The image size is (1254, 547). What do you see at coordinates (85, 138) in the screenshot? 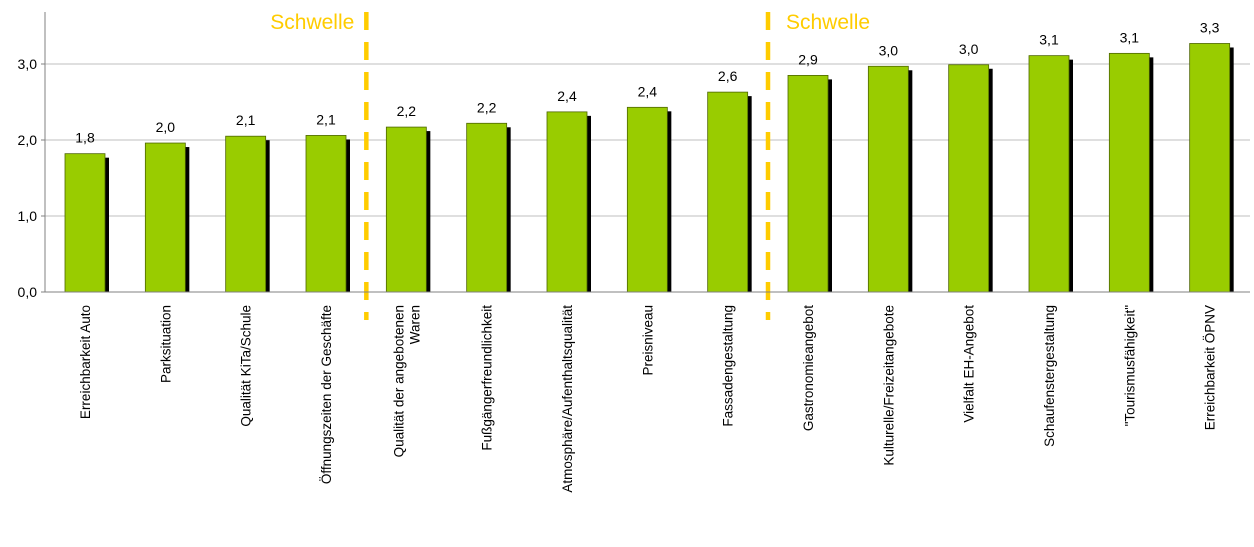
I see `data-label: 1,8` at bounding box center [85, 138].